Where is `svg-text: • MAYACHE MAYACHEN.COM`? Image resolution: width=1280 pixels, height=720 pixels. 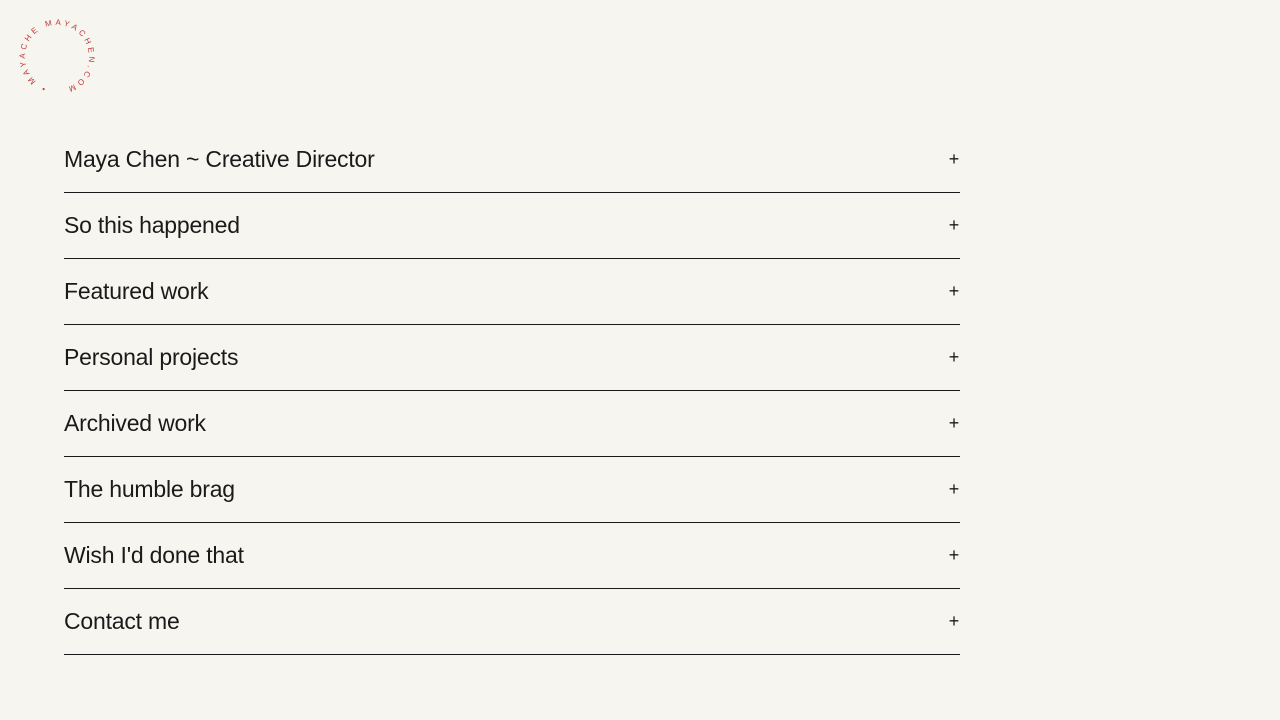 svg-text: • MAYACHE MAYACHEN.COM is located at coordinates (57, 57).